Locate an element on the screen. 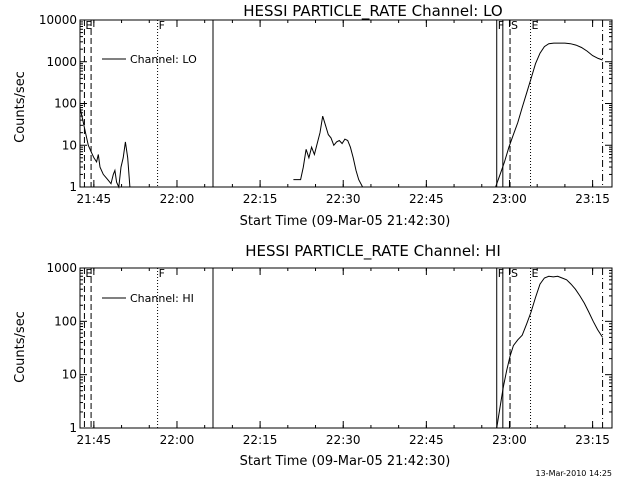 The width and height of the screenshot is (640, 480). legend-label: Channel: HI is located at coordinates (162, 298).